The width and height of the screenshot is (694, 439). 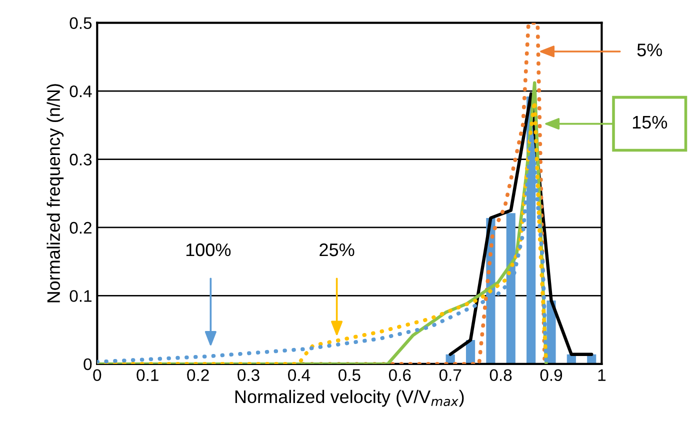 I want to click on y-tick-label: 0, so click(x=88, y=364).